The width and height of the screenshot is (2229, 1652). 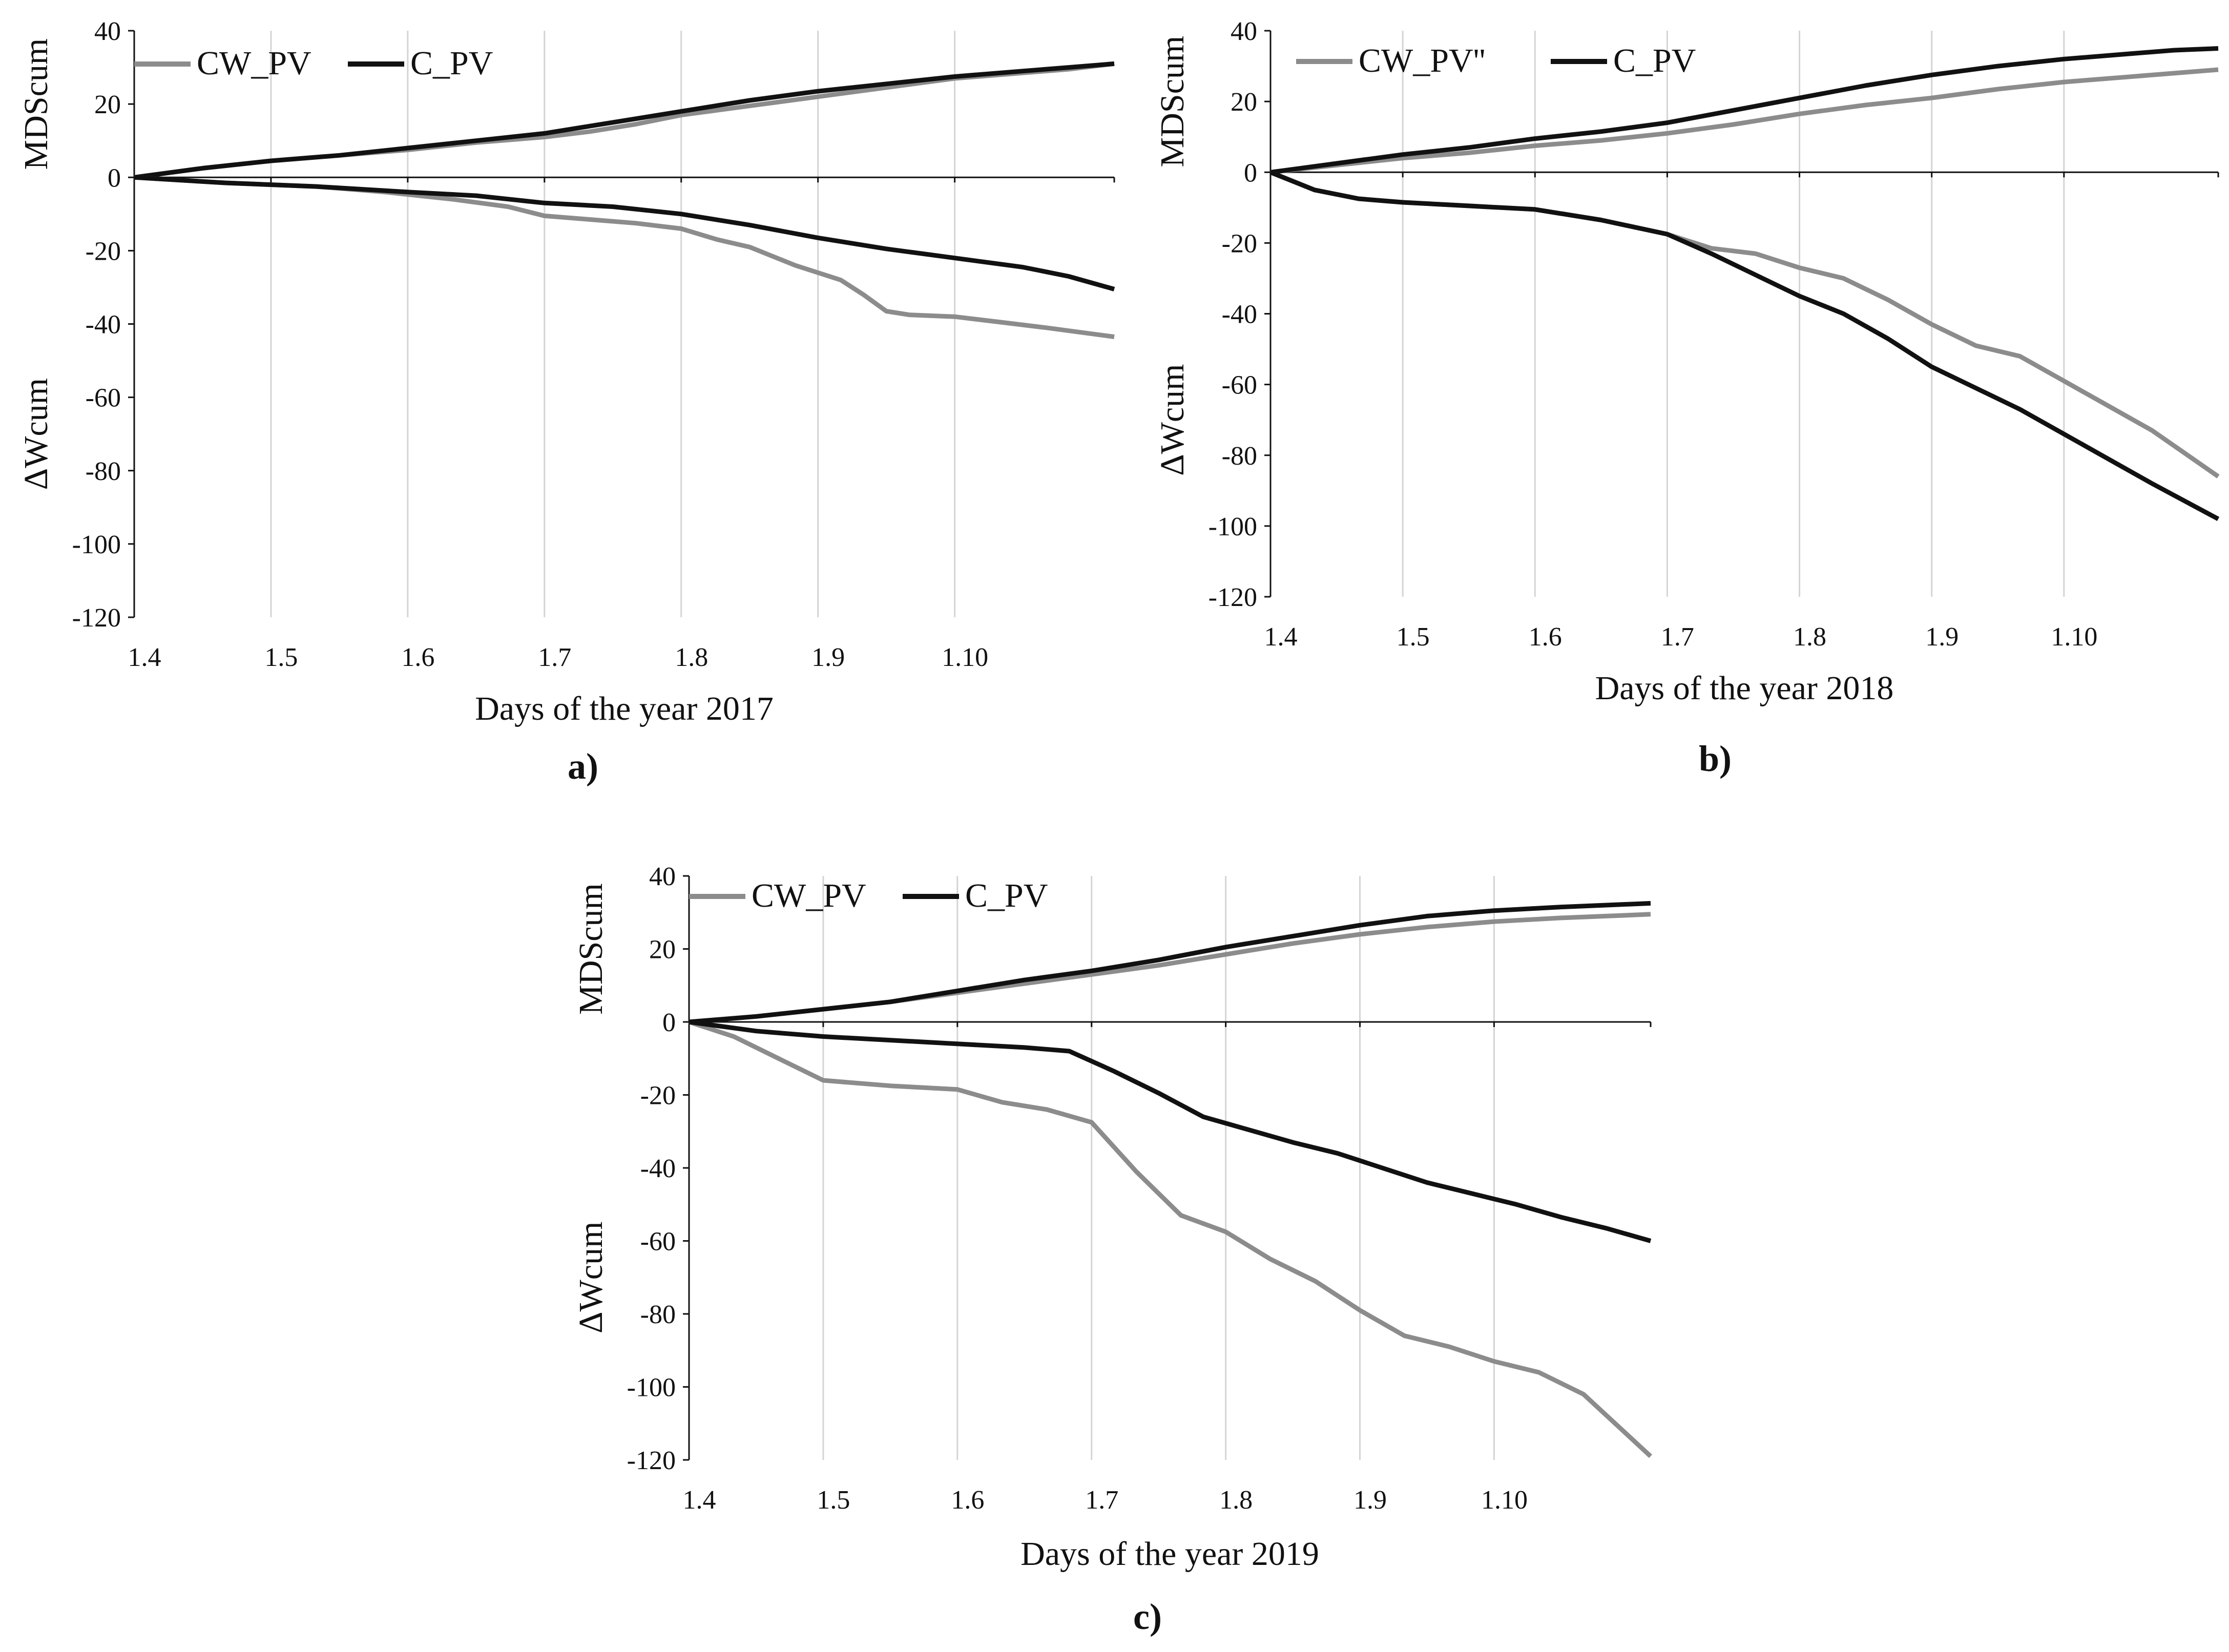 I want to click on panel-label: c), so click(x=1147, y=1616).